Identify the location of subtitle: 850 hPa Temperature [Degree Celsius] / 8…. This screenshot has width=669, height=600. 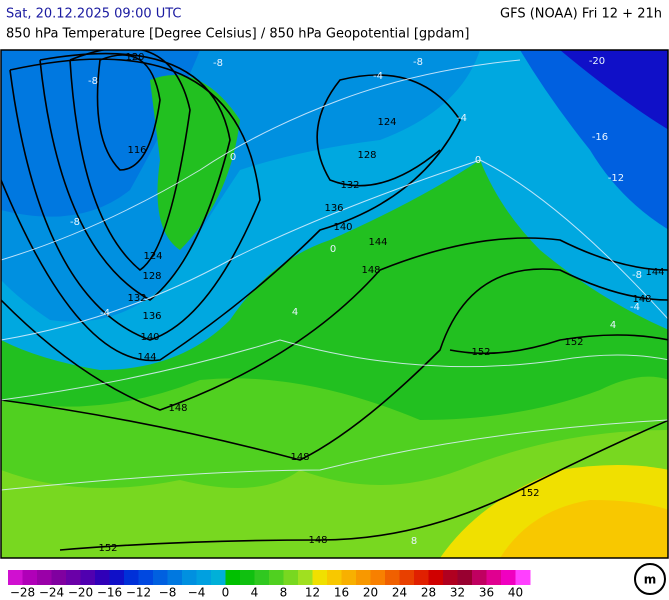
(237, 34).